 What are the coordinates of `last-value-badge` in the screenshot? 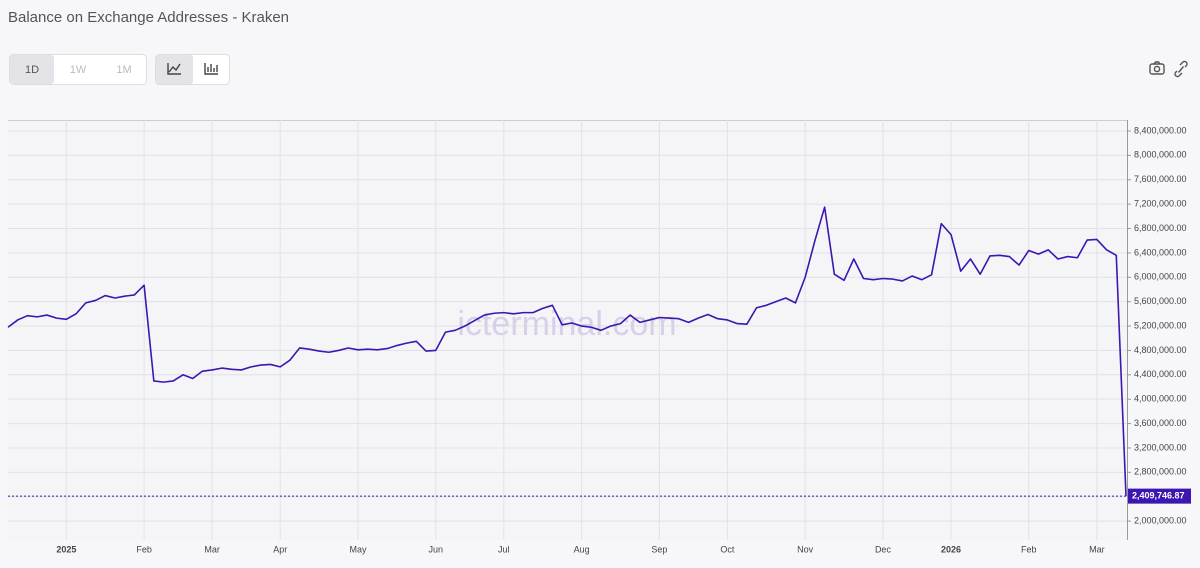 It's located at (1159, 496).